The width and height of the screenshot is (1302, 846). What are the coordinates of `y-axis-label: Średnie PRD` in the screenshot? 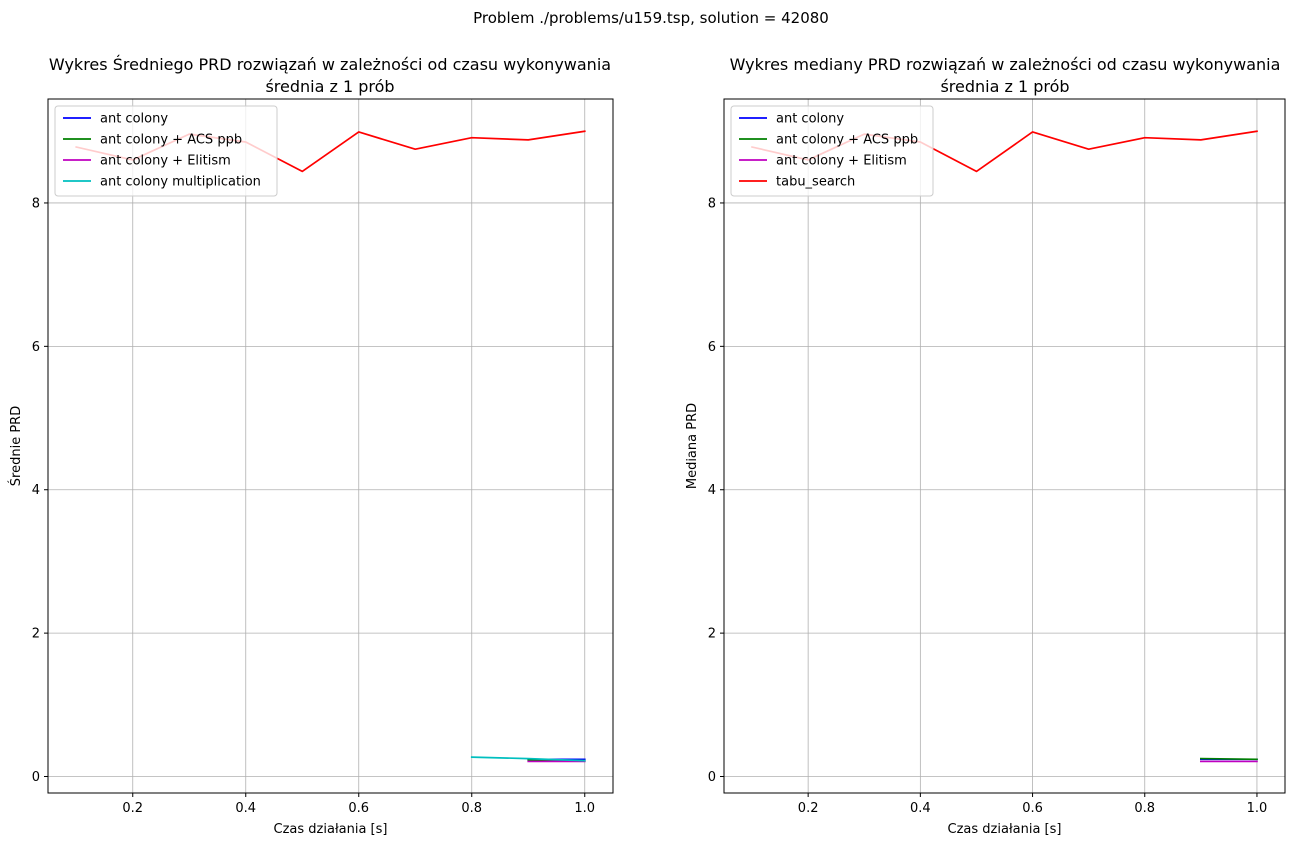 It's located at (16, 446).